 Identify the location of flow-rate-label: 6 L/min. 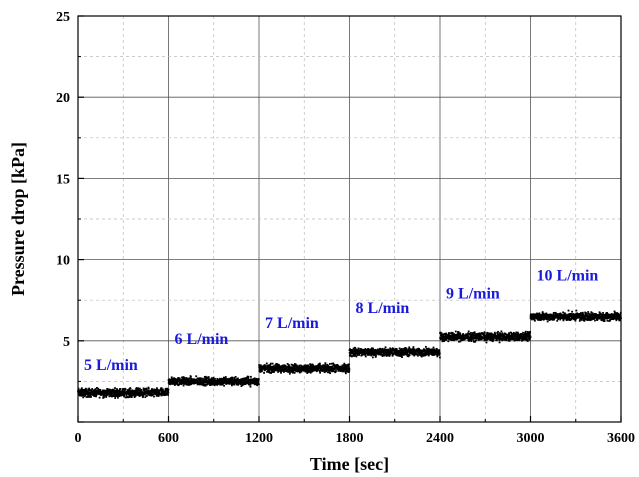
(202, 339).